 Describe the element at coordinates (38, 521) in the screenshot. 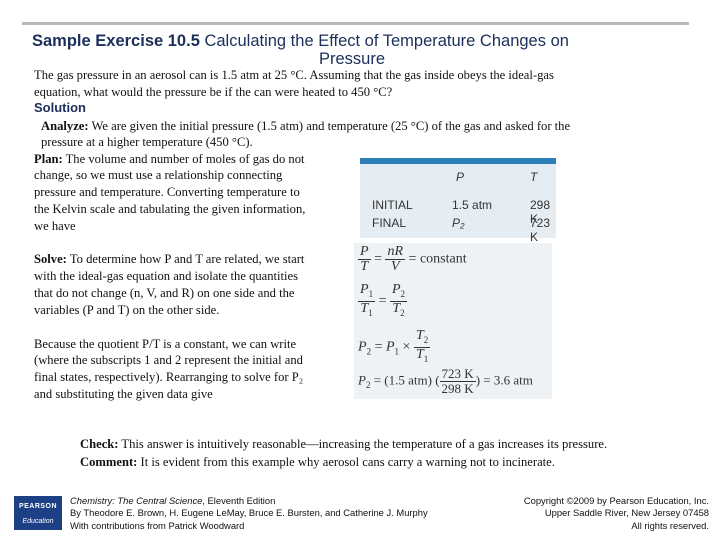

I see `logo-bottom-text: Education` at that location.